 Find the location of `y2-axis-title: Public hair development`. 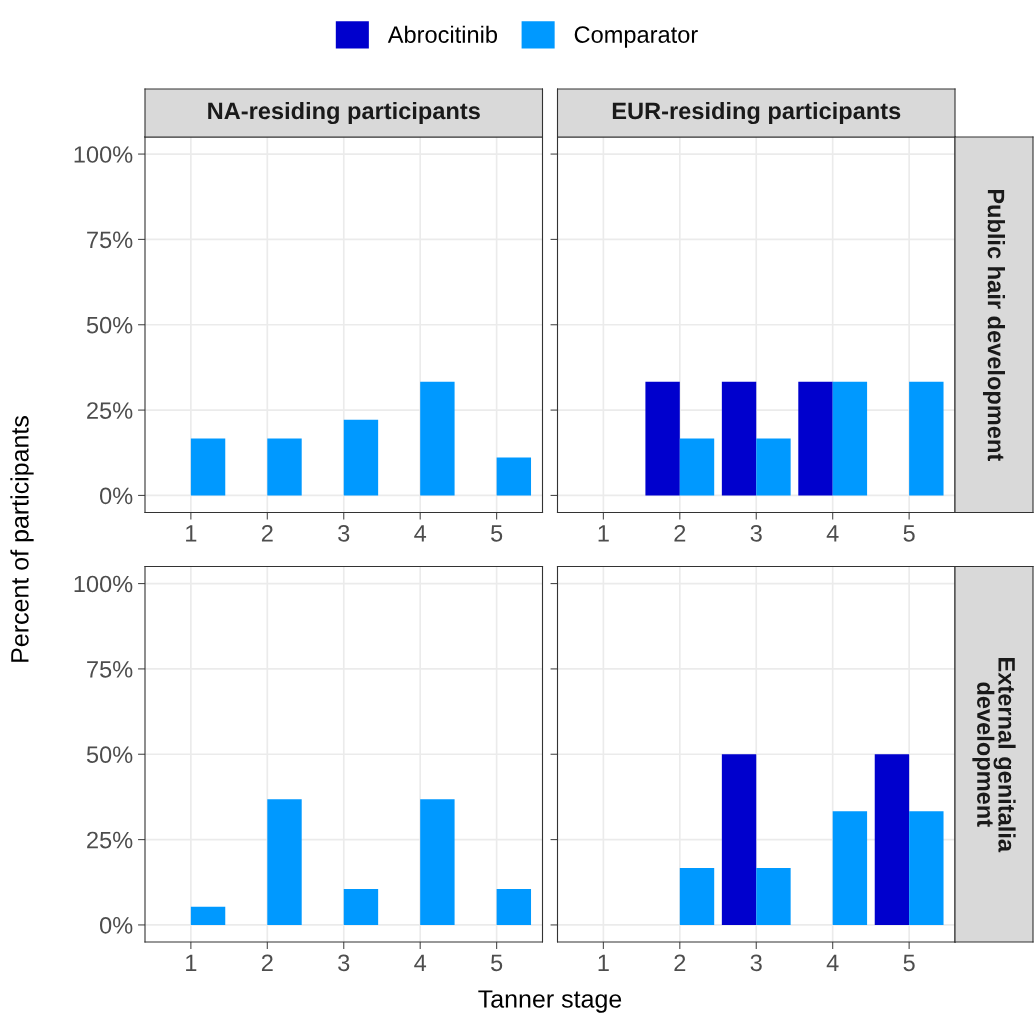

y2-axis-title: Public hair development is located at coordinates (994, 325).